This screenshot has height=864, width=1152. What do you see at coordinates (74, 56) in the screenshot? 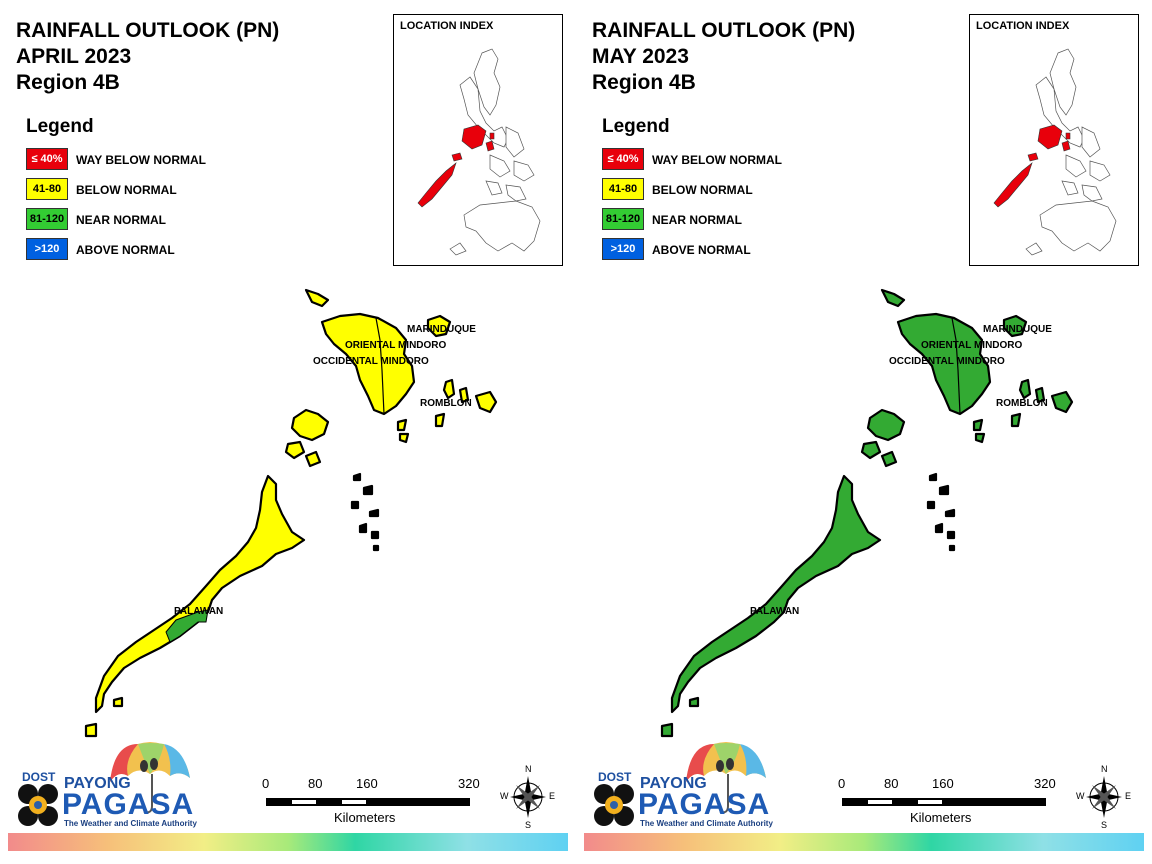
I see `title-month: APRIL 2023` at bounding box center [74, 56].